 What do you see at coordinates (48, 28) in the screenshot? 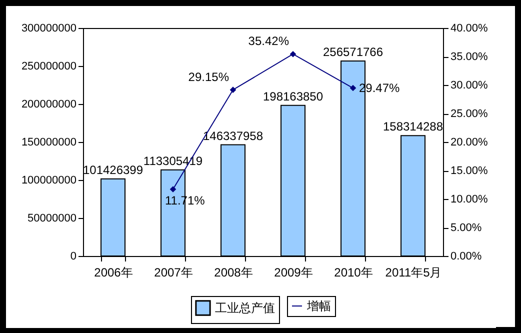
I see `y-tick-label: 300000000` at bounding box center [48, 28].